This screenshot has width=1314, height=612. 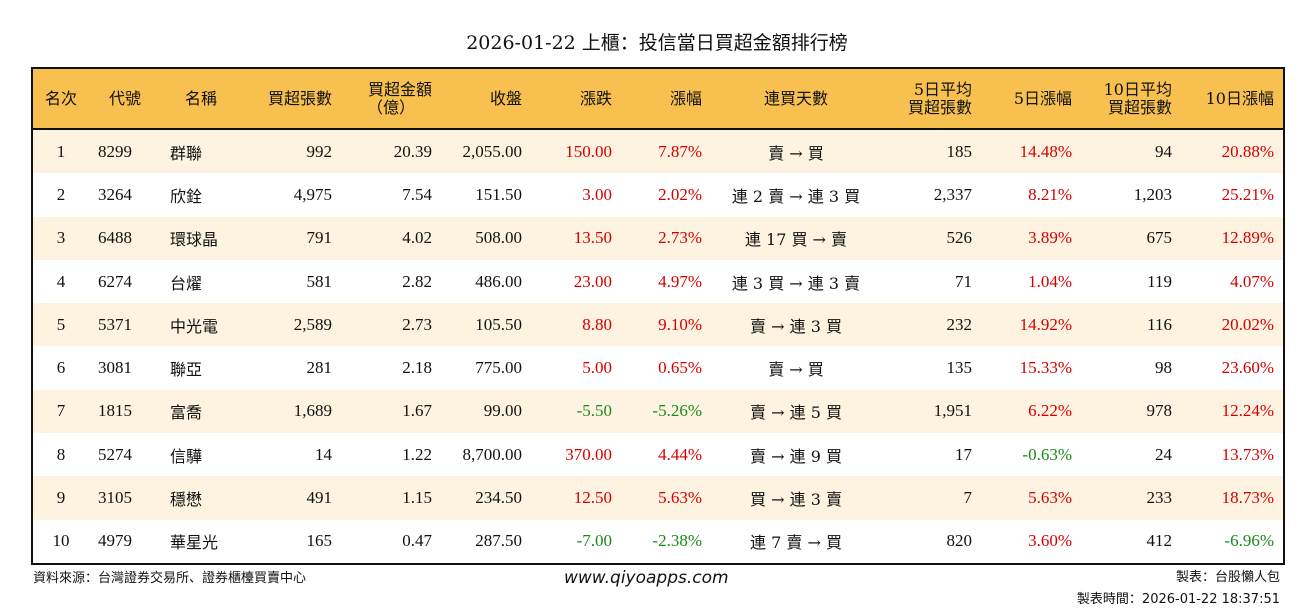 I want to click on cell-avg10-lots: 94, so click(x=1163, y=151).